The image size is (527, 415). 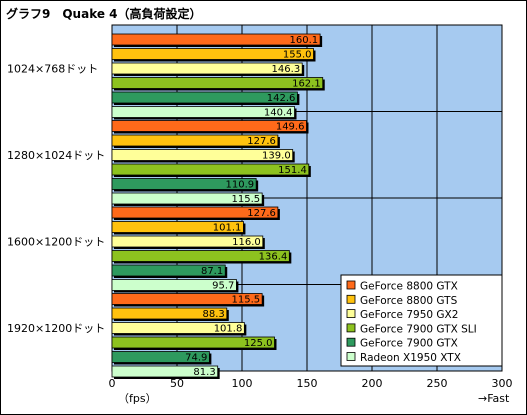 What do you see at coordinates (52, 68) in the screenshot?
I see `category-label: 1024×768ドット` at bounding box center [52, 68].